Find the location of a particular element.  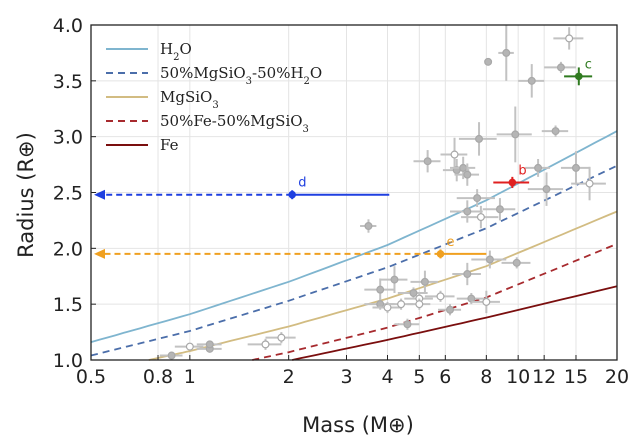

highlight-point: d is located at coordinates (242, 188).